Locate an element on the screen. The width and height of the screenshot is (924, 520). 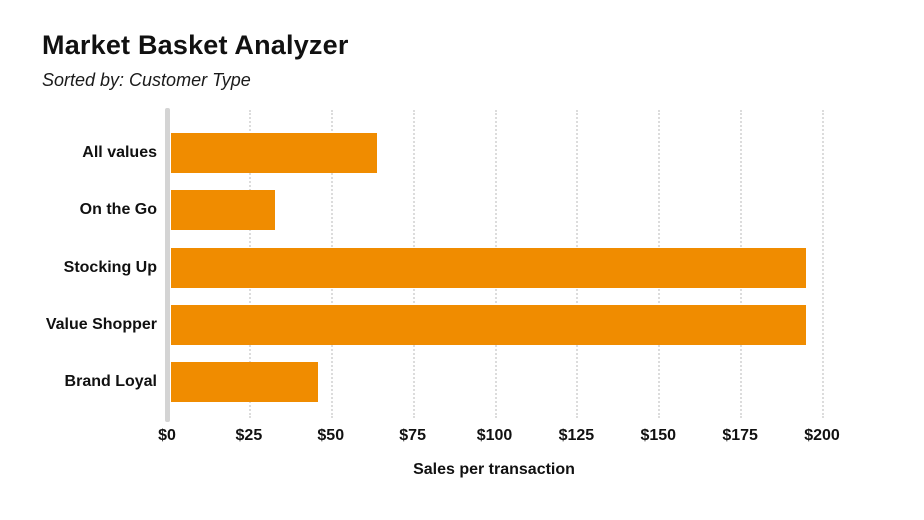
x-tick-label-125: $125 is located at coordinates (576, 435).